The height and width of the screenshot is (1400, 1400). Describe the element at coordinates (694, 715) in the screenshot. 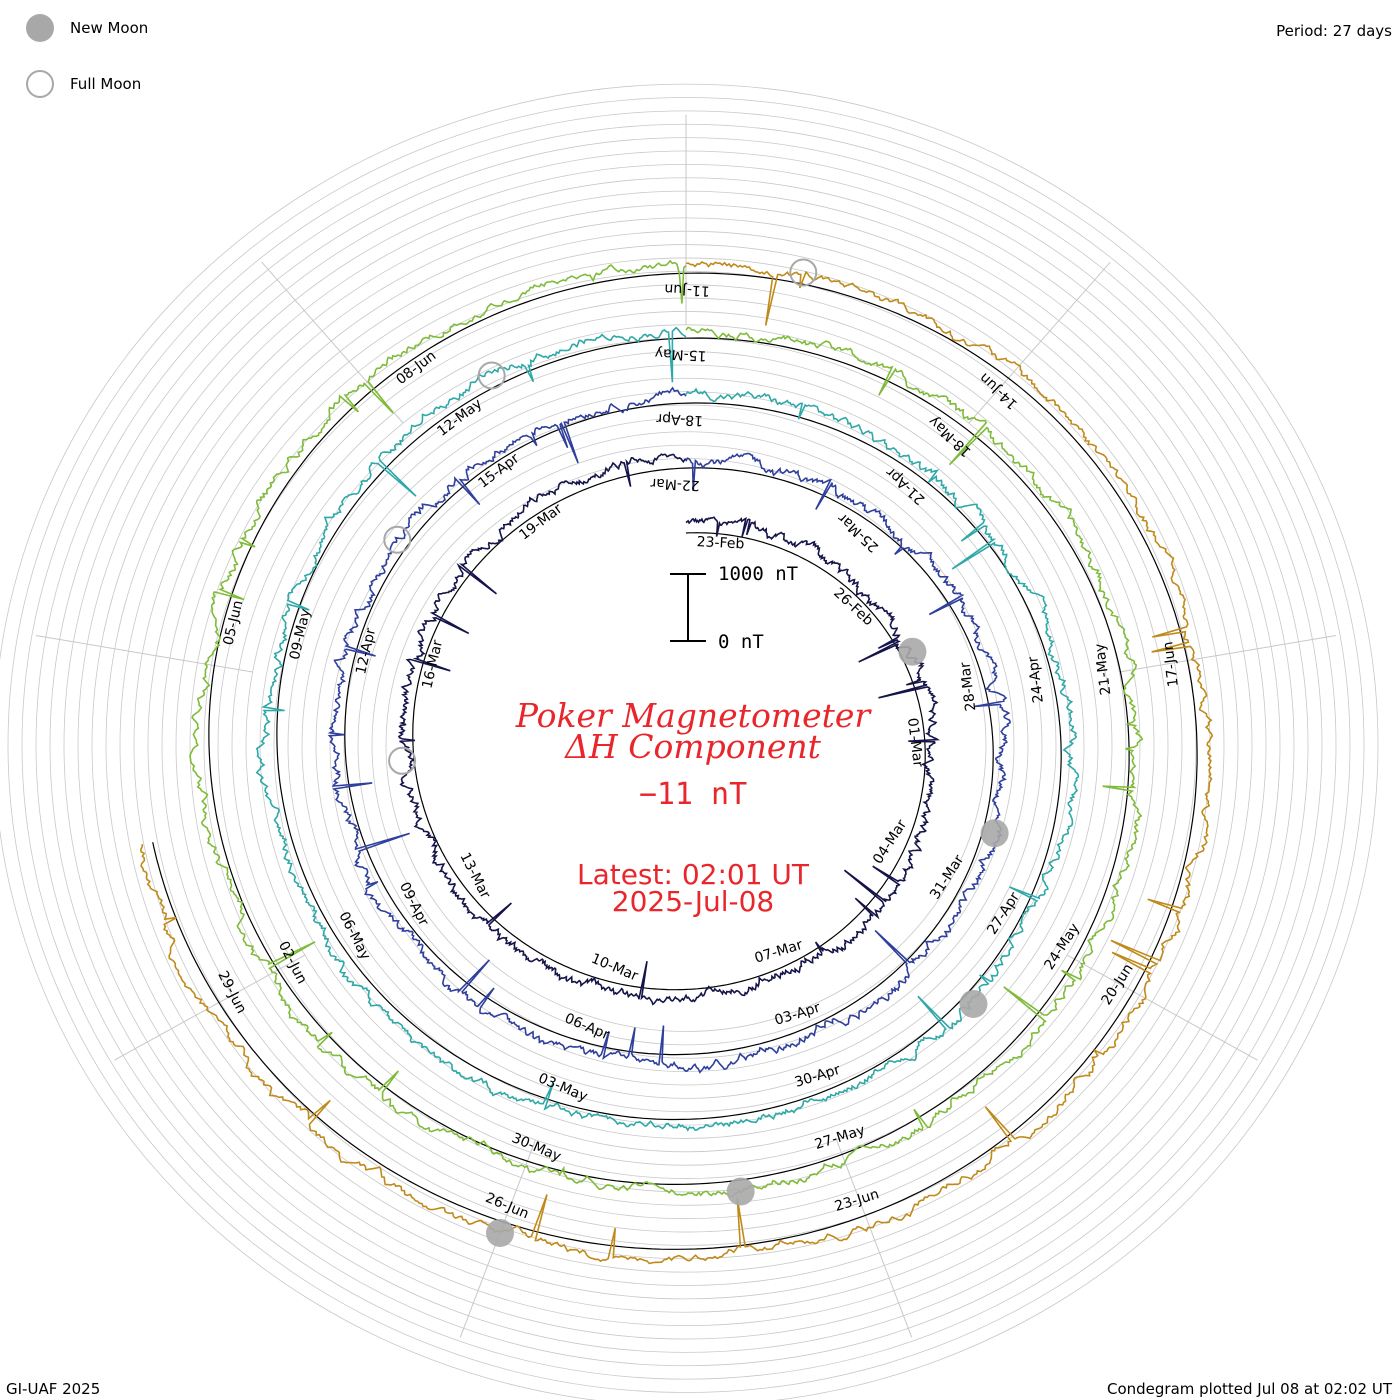

I see `chart-title: Poker Magnetometer` at that location.